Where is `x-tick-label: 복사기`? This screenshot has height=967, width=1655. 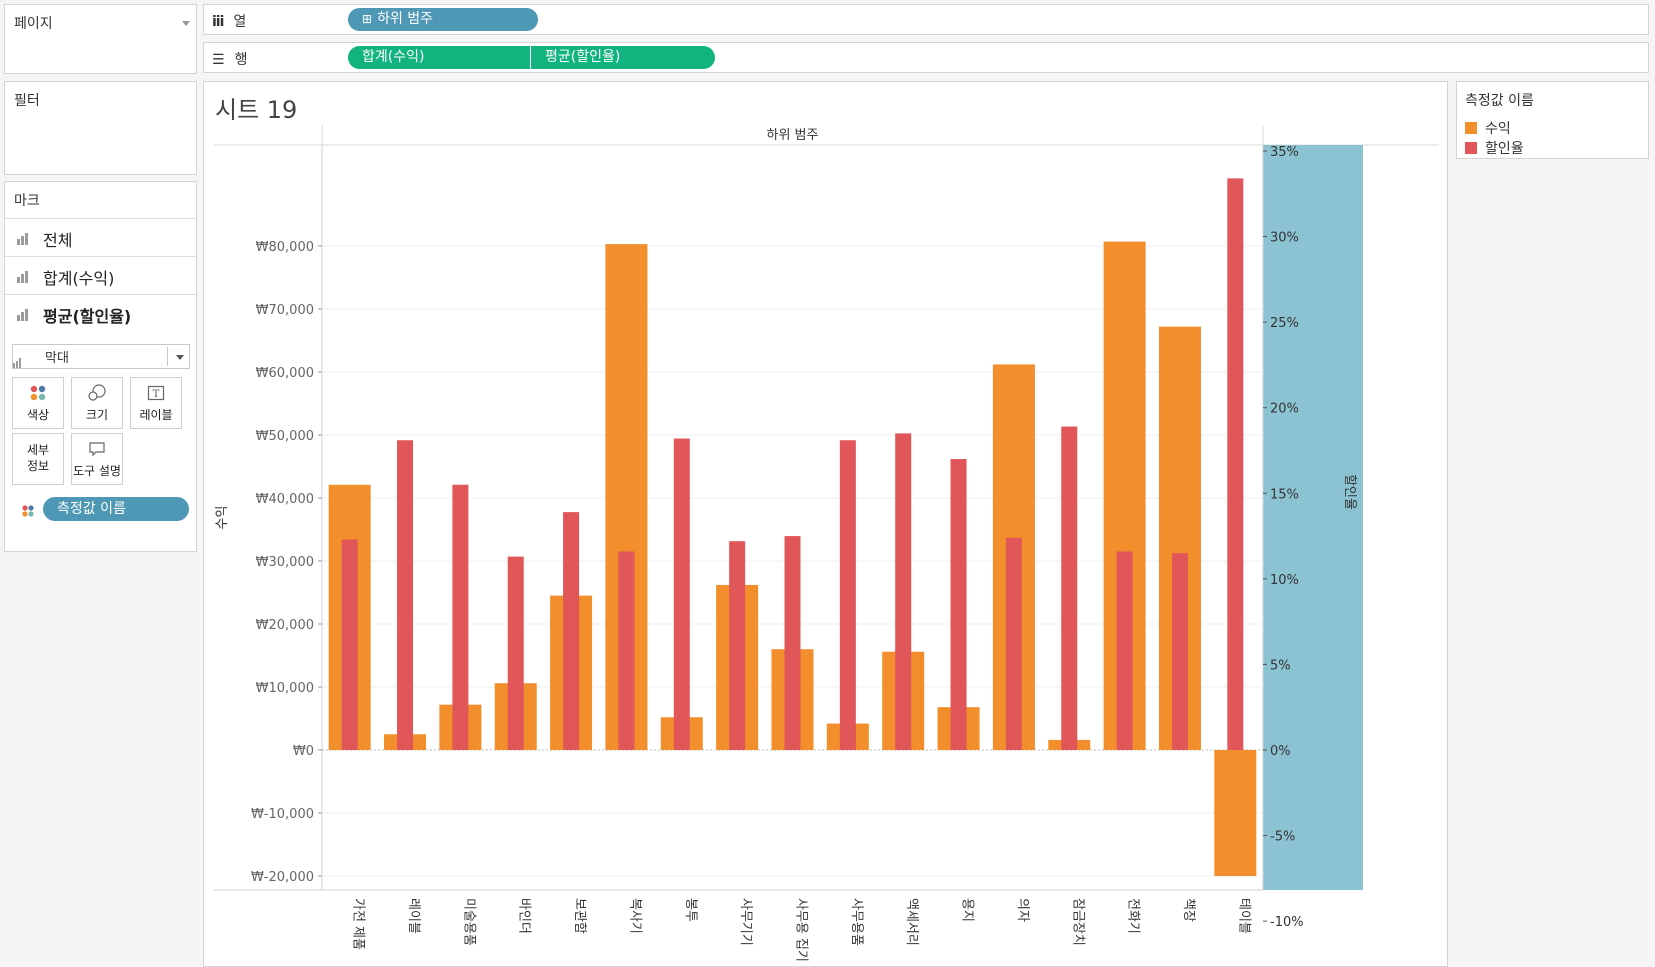
x-tick-label: 복사기 is located at coordinates (634, 916).